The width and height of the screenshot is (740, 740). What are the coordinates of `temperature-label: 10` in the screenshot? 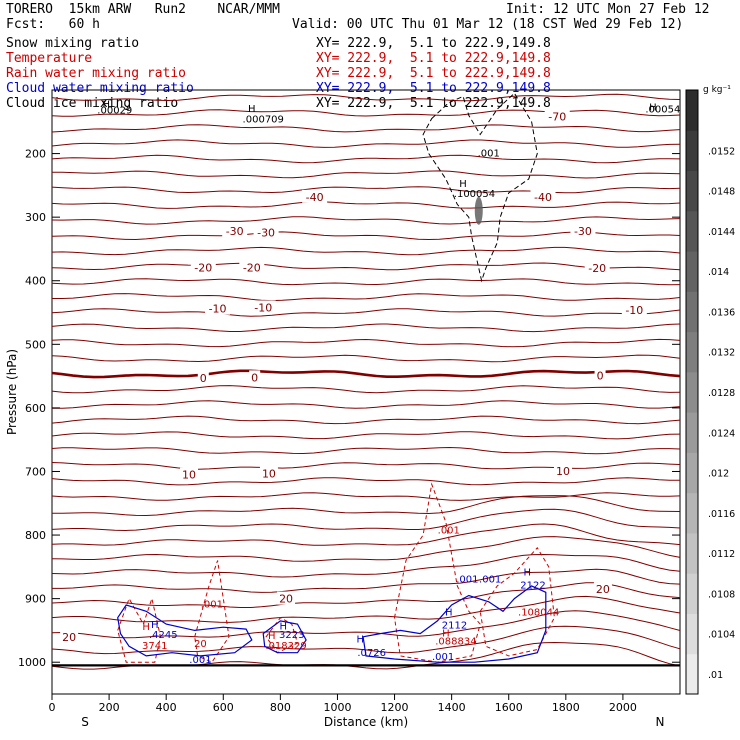 It's located at (563, 471).